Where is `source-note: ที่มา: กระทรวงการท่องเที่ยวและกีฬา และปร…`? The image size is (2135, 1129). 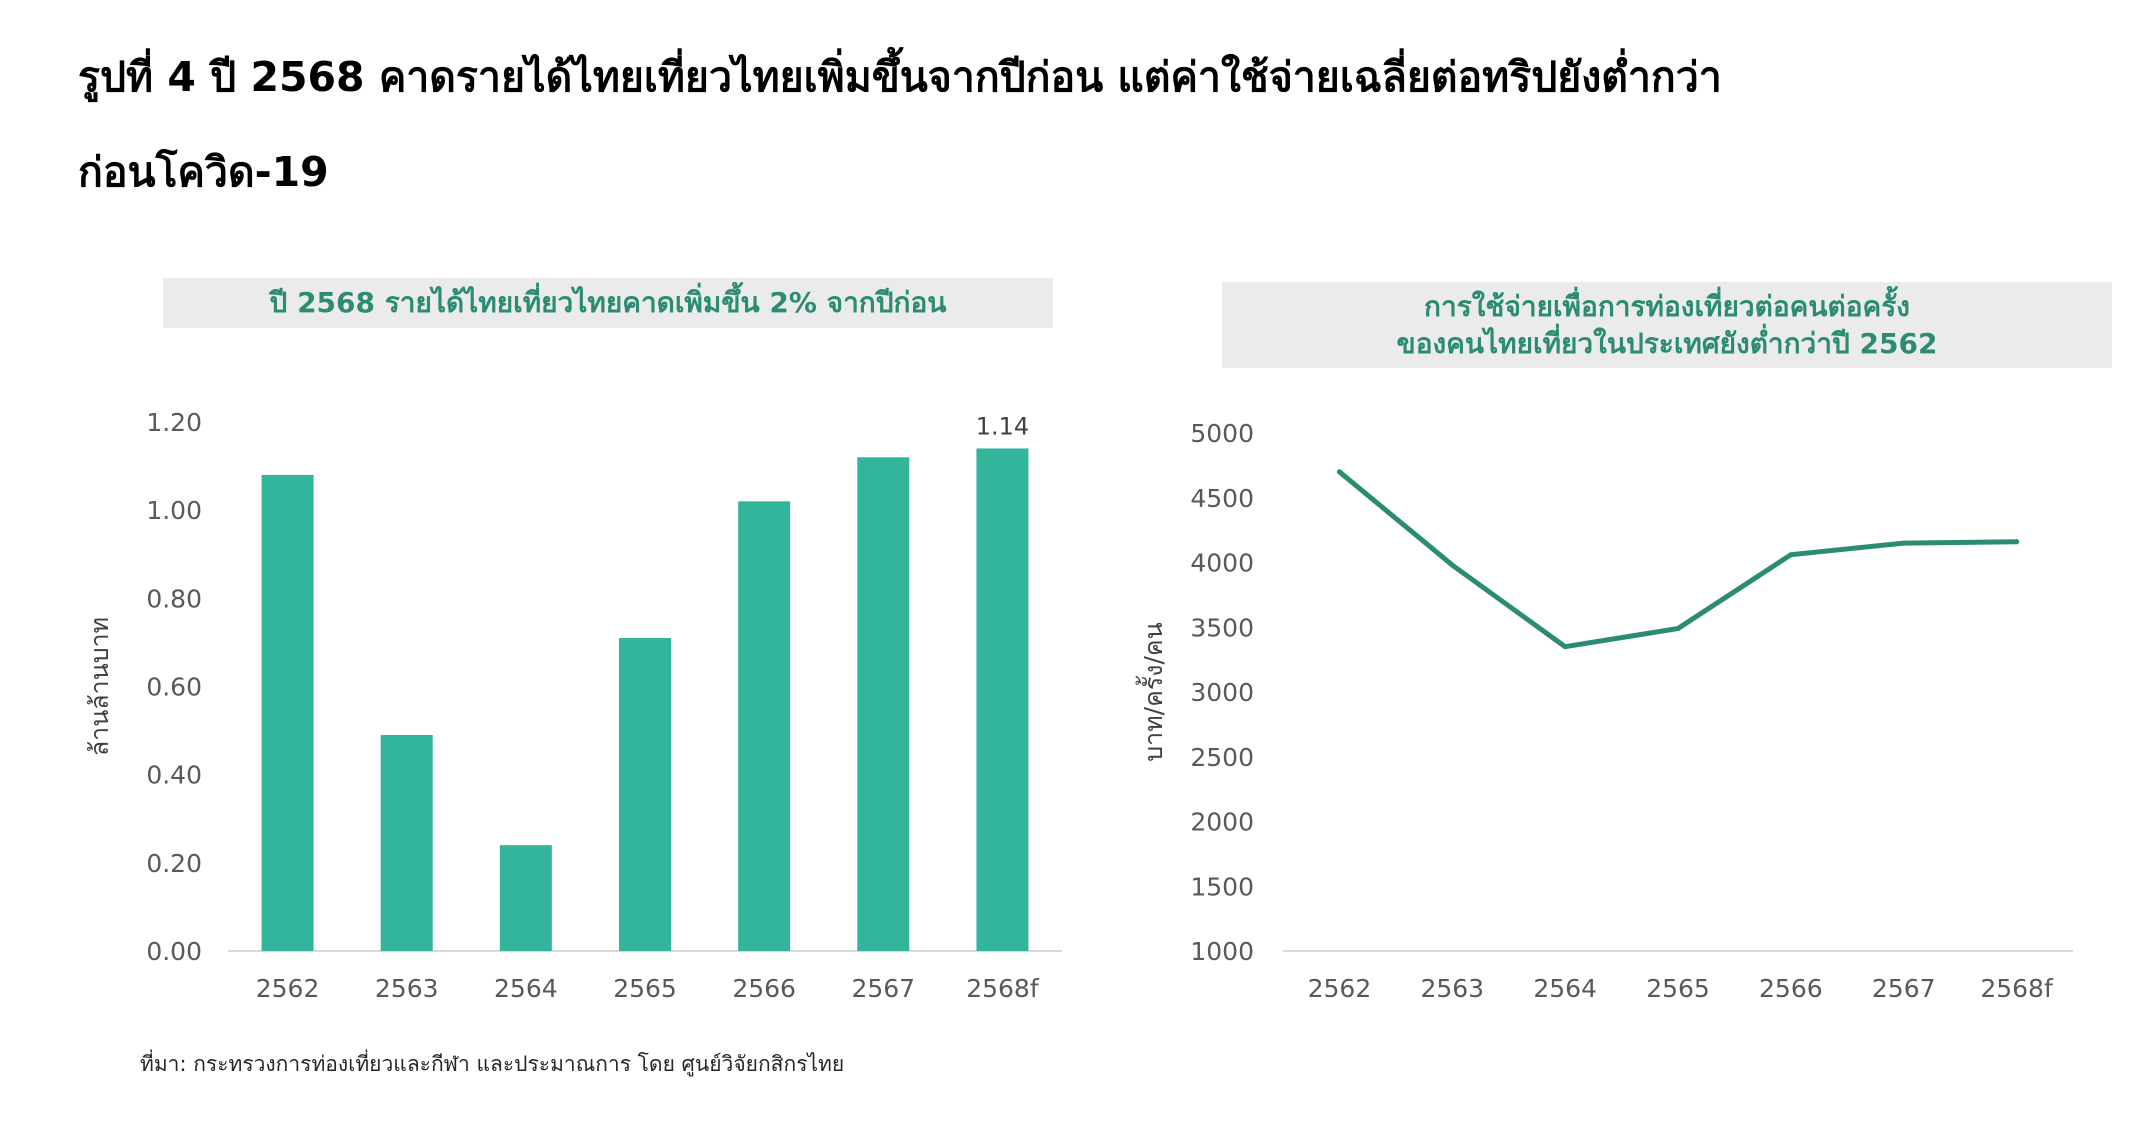 source-note: ที่มา: กระทรวงการท่องเที่ยวและกีฬา และปร… is located at coordinates (492, 1064).